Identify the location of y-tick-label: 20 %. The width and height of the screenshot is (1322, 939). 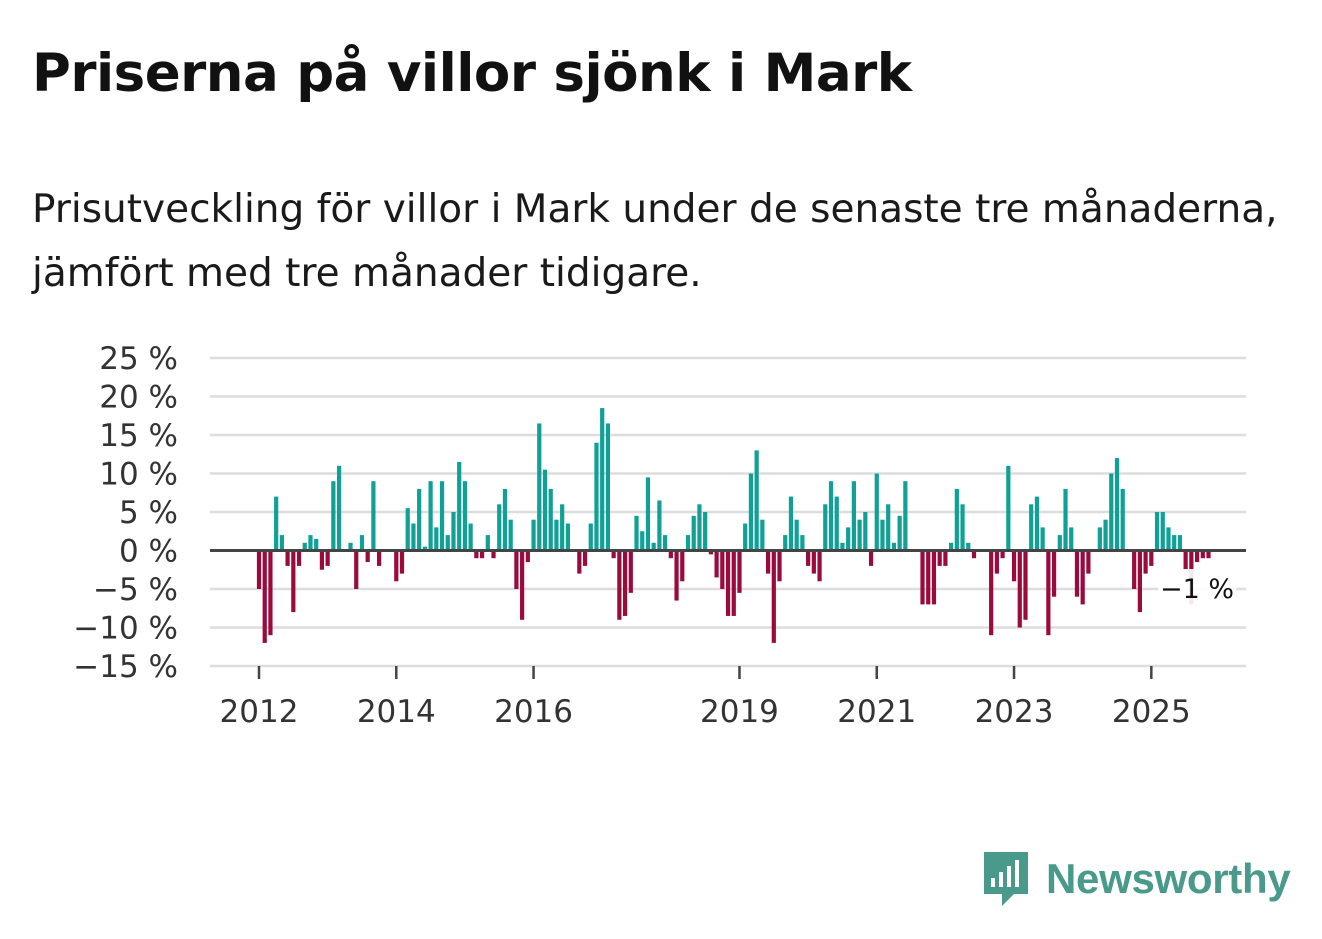
(138, 398).